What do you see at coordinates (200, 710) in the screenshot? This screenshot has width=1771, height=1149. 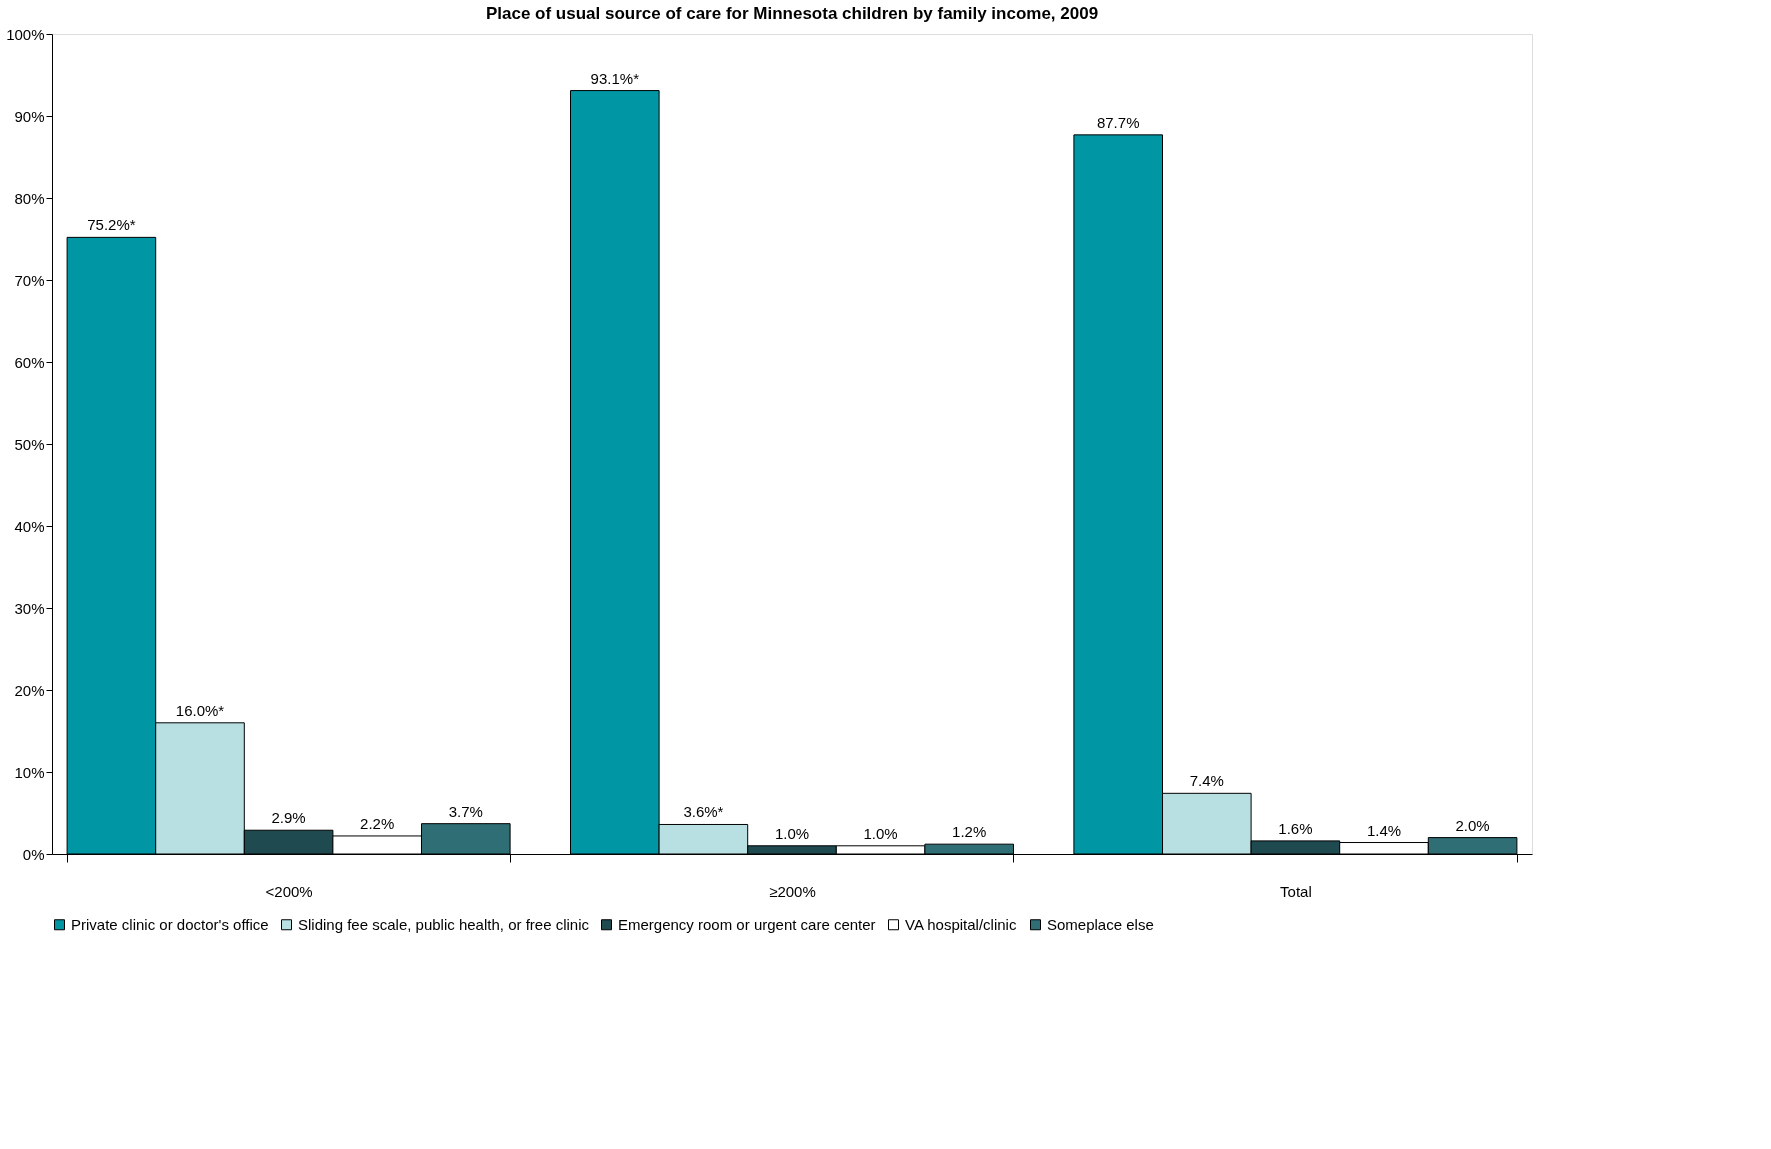 I see `data-label: 16.0%*` at bounding box center [200, 710].